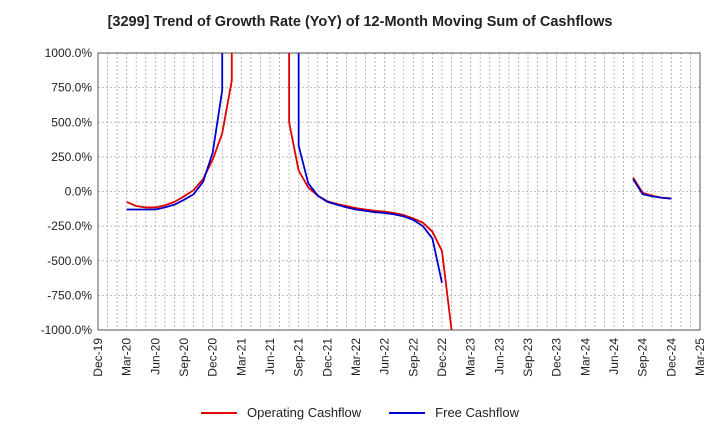 This screenshot has height=440, width=720. Describe the element at coordinates (327, 357) in the screenshot. I see `x-tick-label: Dec-21` at that location.